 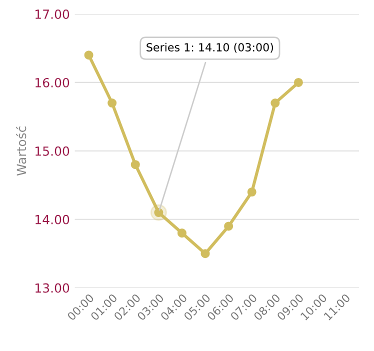 I want to click on y-tick-label: 15.00, so click(x=53, y=151).